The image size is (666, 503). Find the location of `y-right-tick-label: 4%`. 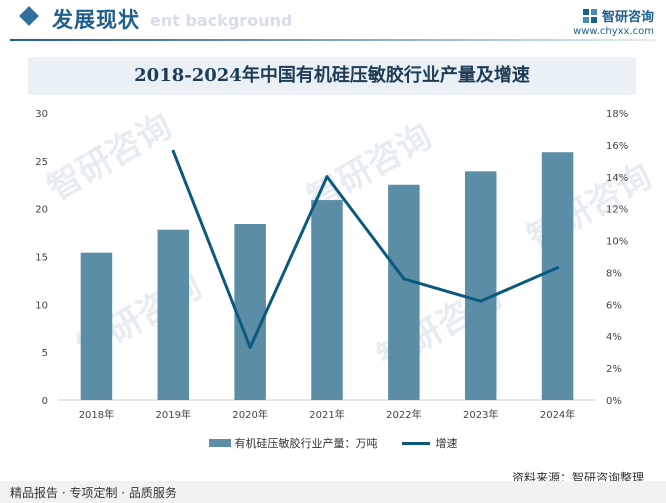

y-right-tick-label: 4% is located at coordinates (614, 337).